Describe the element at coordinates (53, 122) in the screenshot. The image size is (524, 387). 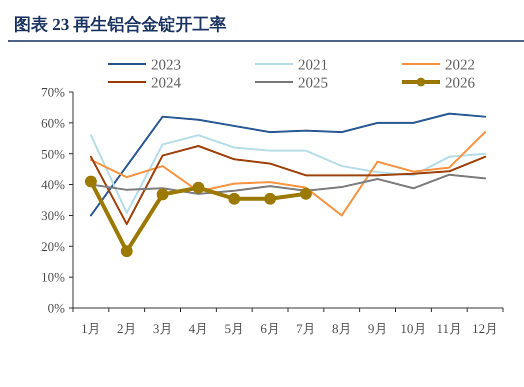
I see `y-tick-label: 60%` at that location.